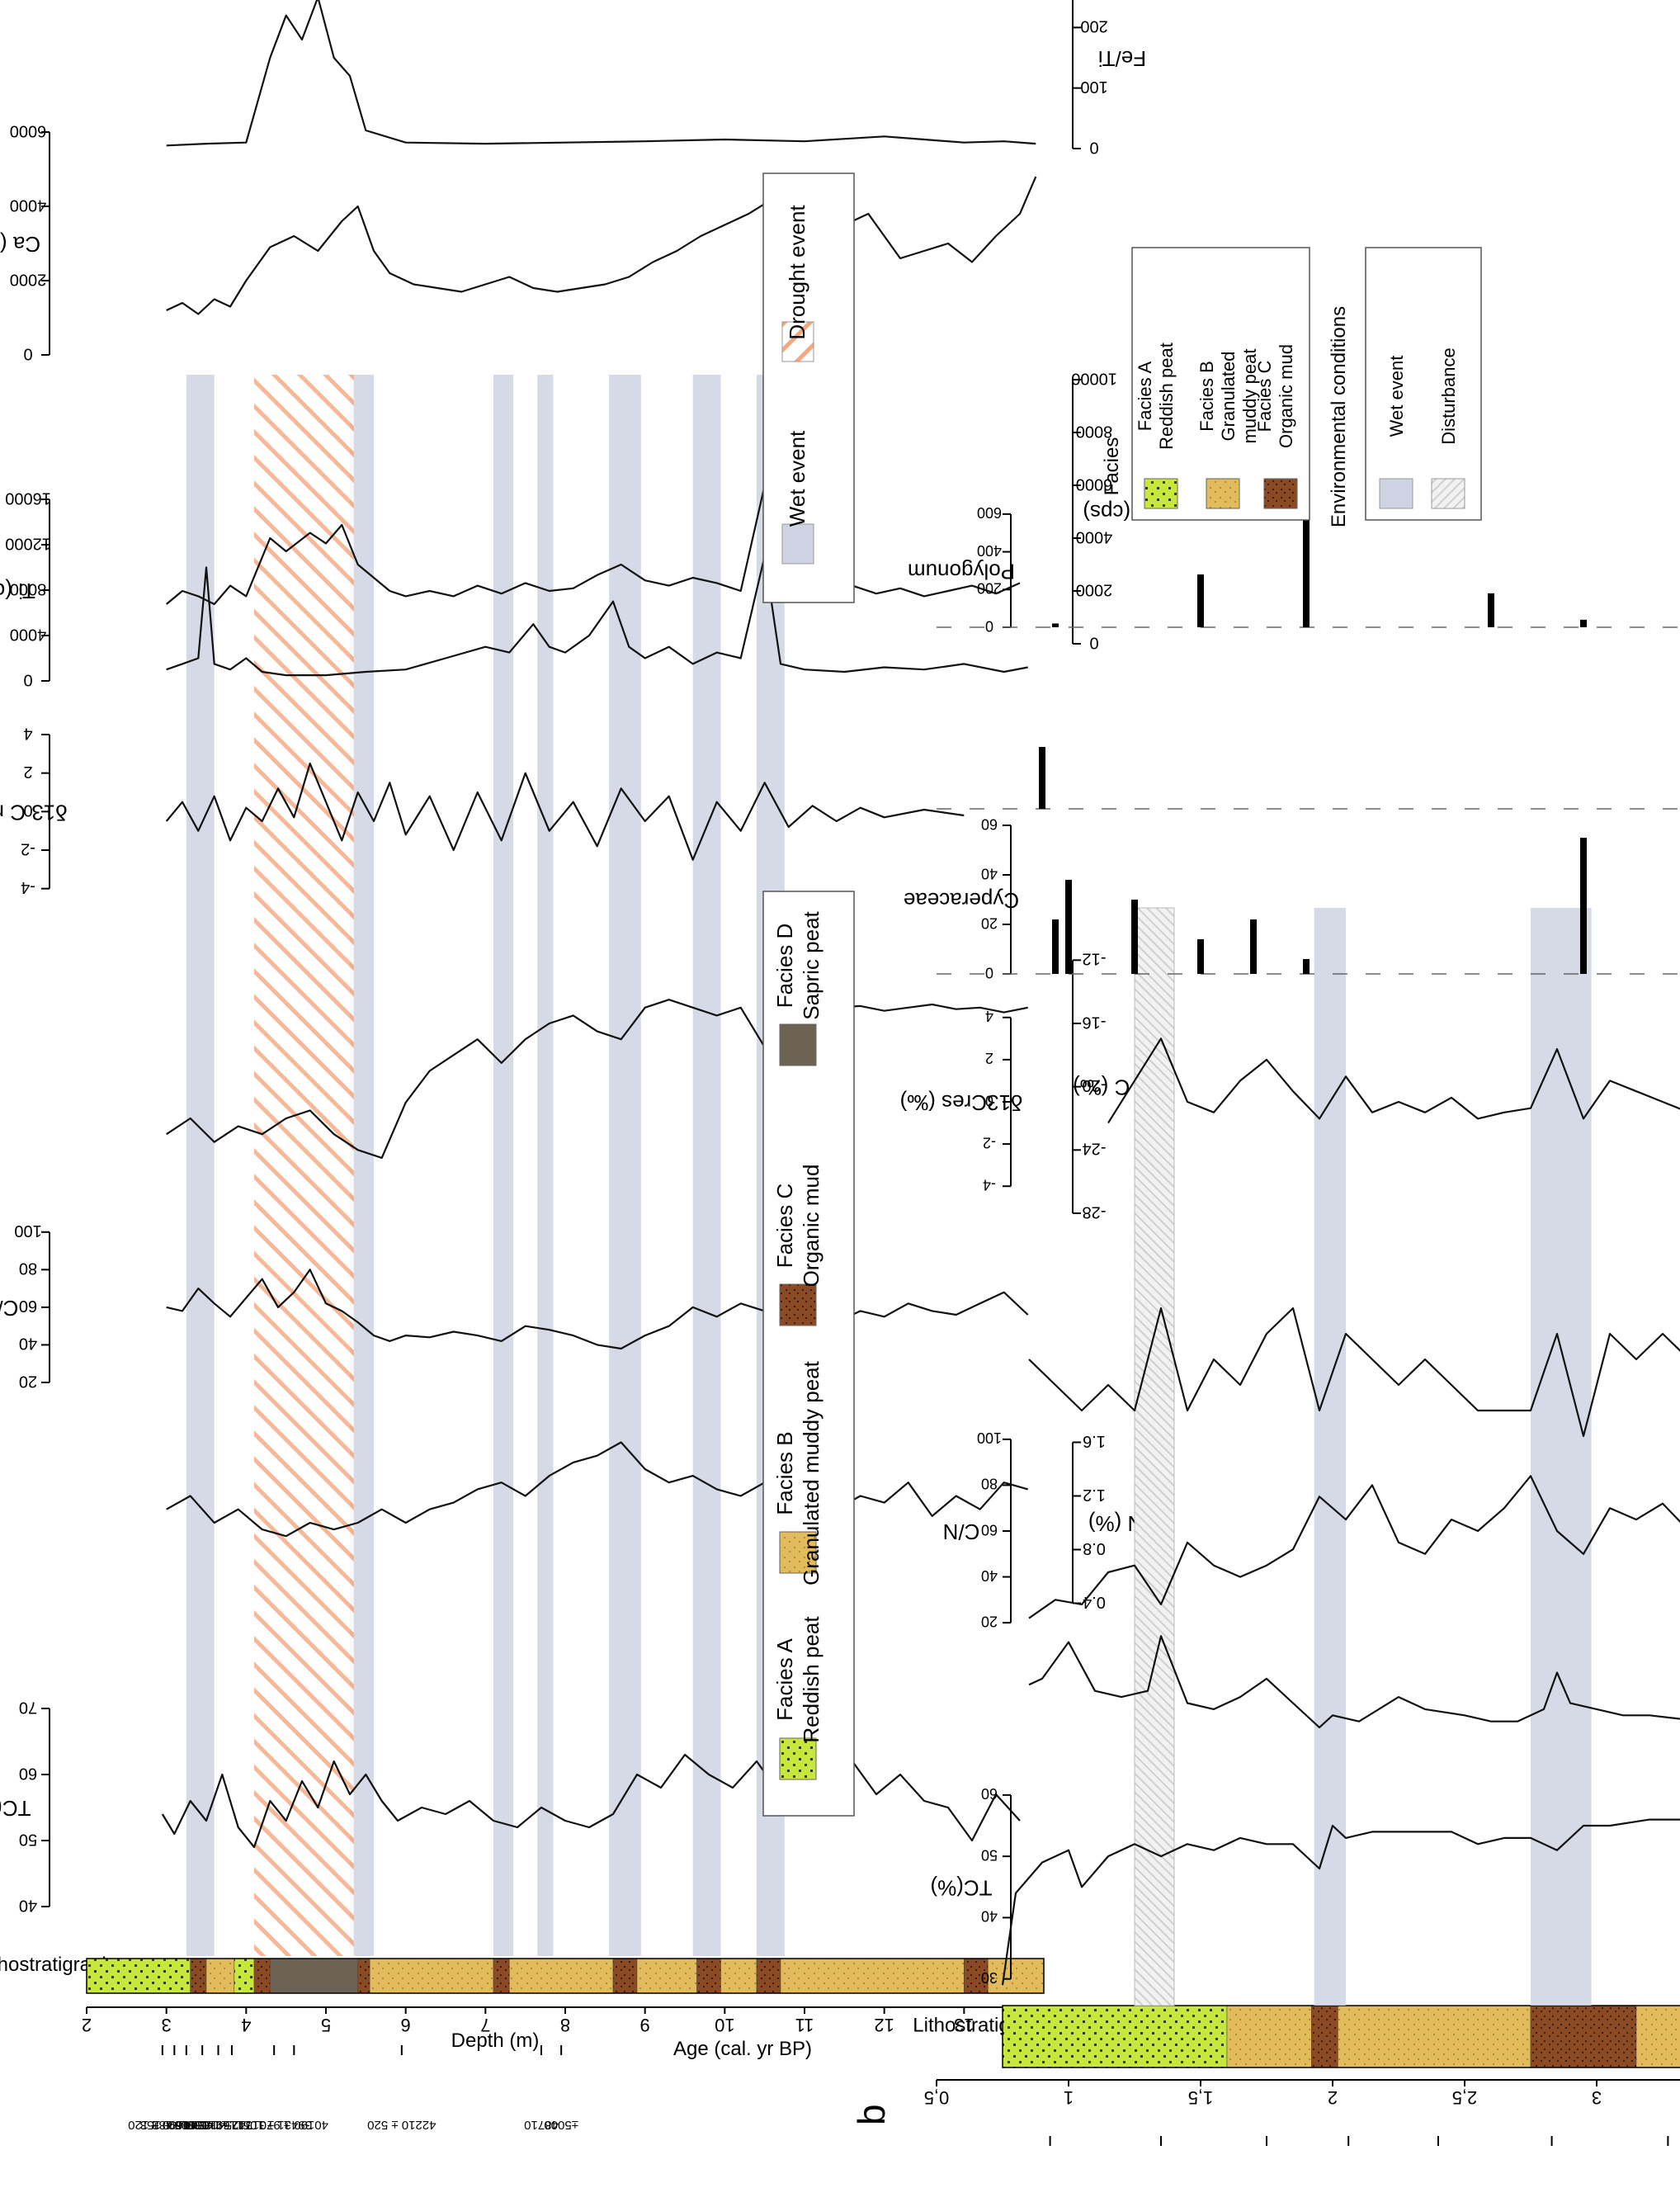 This screenshot has height=2188, width=1680. I want to click on legend-b-facies-B-line: Granulated, so click(1228, 397).